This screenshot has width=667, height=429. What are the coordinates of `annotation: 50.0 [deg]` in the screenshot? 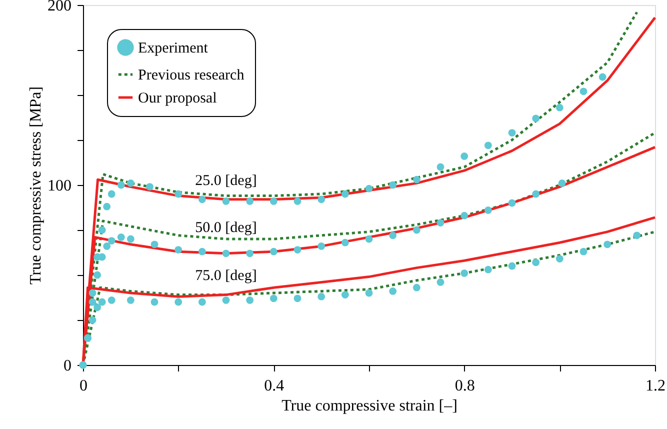 It's located at (226, 228).